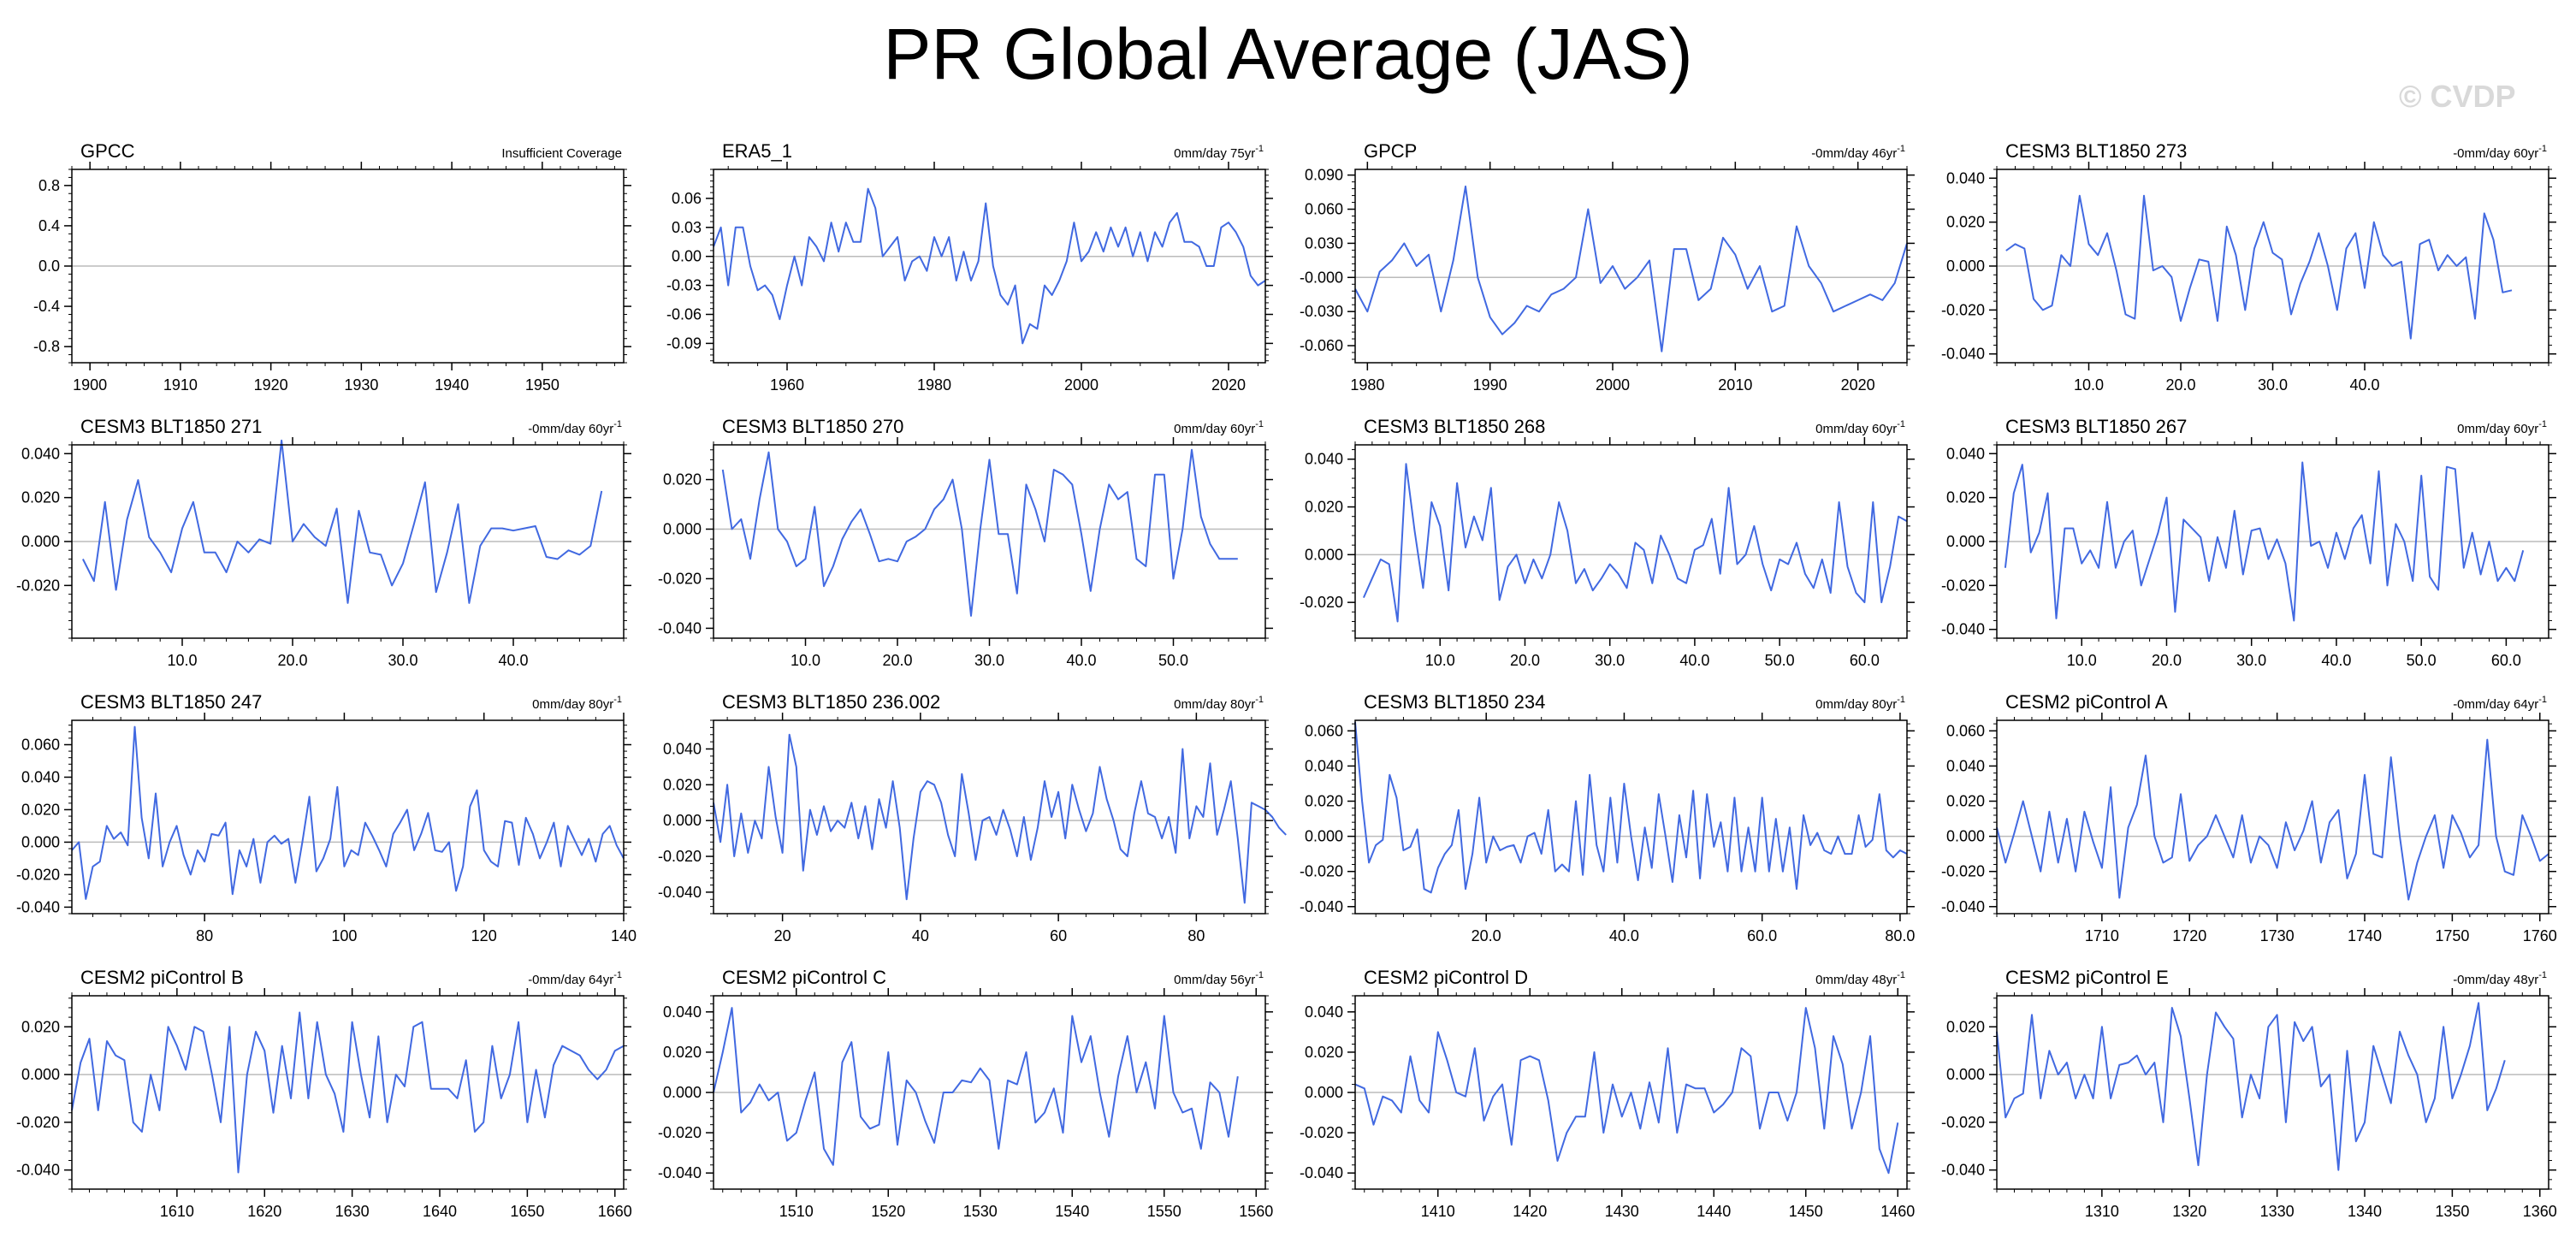 The width and height of the screenshot is (2576, 1249). What do you see at coordinates (2189, 936) in the screenshot?
I see `x-tick-label: 1720` at bounding box center [2189, 936].